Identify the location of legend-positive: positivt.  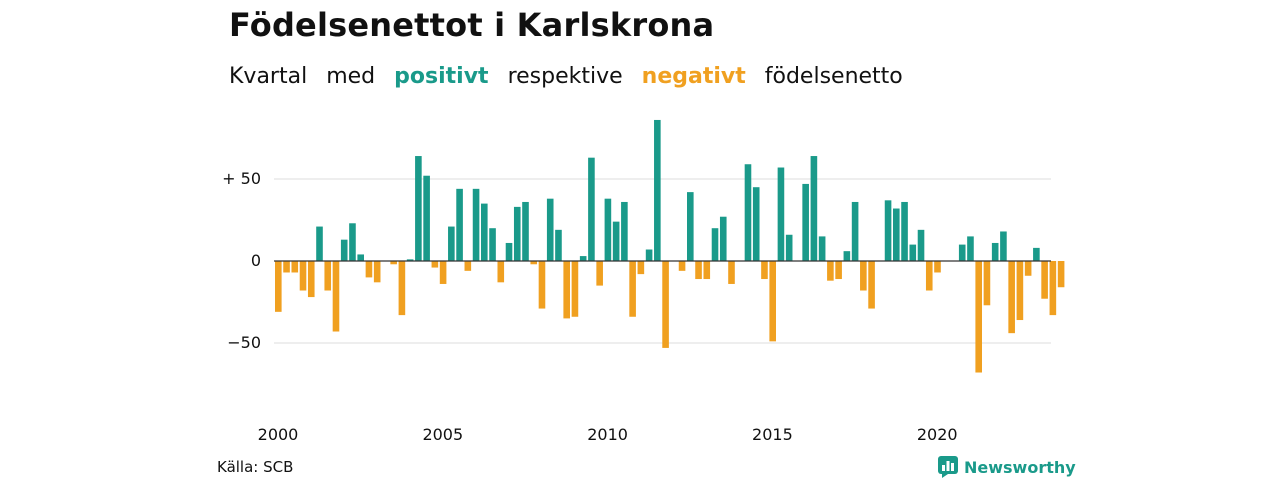
(441, 76).